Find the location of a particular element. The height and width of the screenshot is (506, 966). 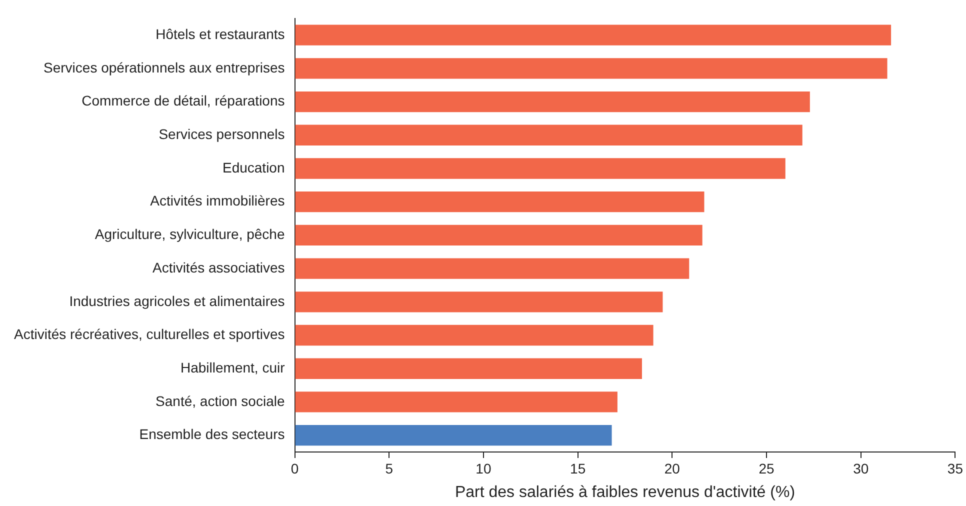

x-tick-label: 35 is located at coordinates (955, 468).